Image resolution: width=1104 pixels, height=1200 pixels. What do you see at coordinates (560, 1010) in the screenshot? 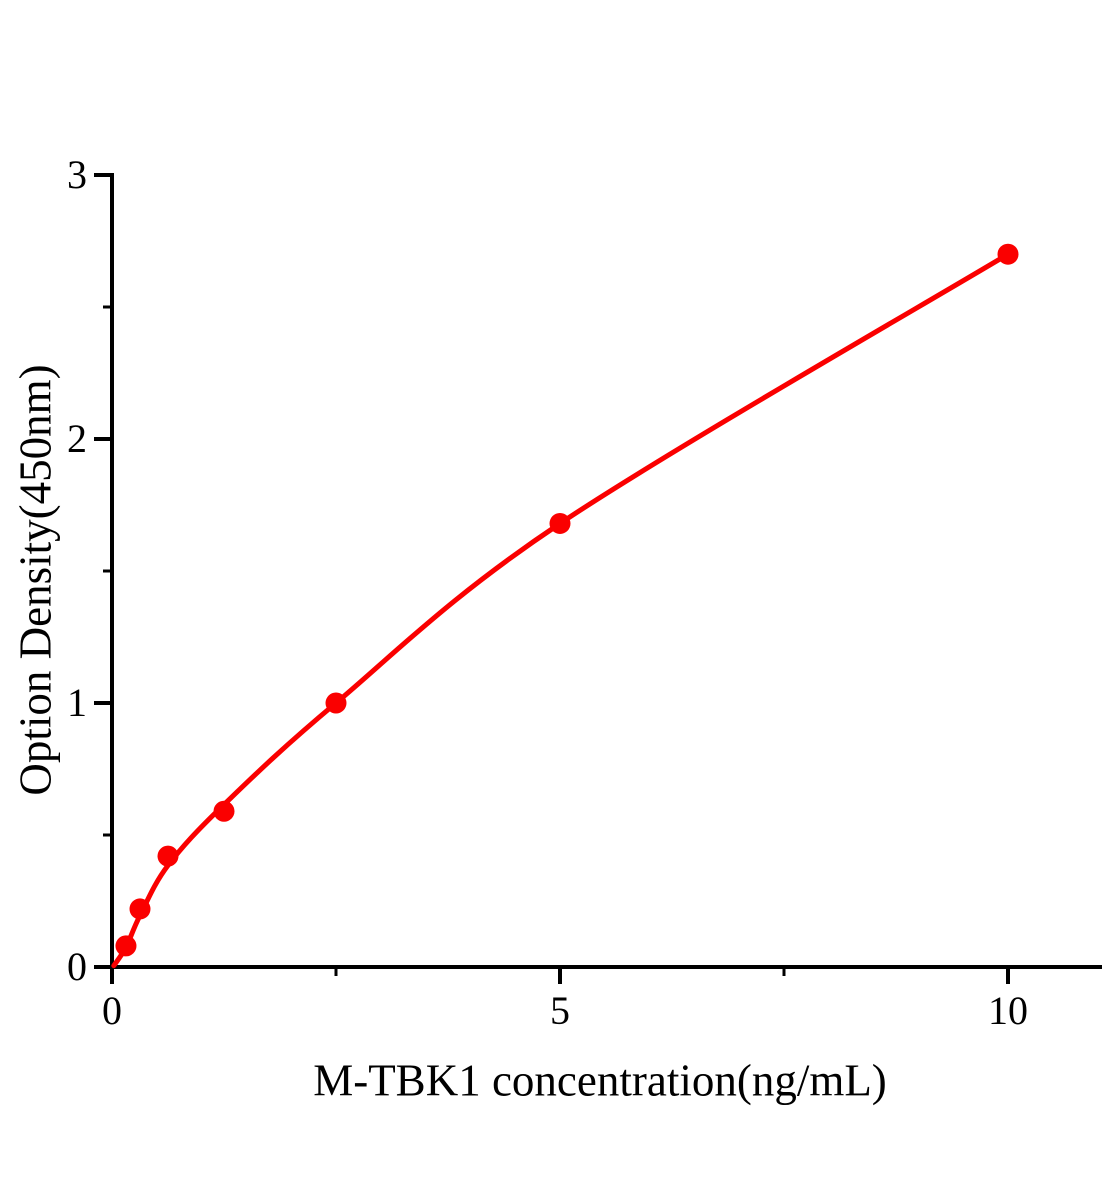
I see `x-tick-label: 5` at bounding box center [560, 1010].